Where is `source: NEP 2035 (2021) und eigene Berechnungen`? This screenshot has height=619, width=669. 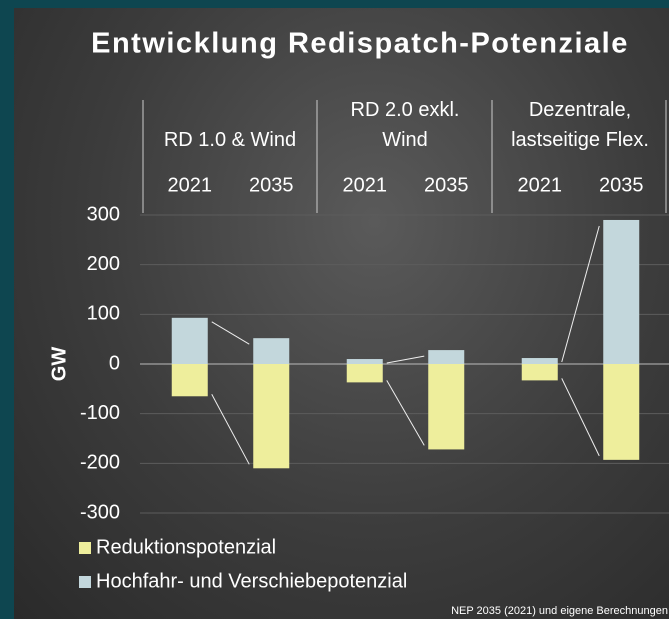
source: NEP 2035 (2021) und eigene Berechnungen is located at coordinates (559, 611).